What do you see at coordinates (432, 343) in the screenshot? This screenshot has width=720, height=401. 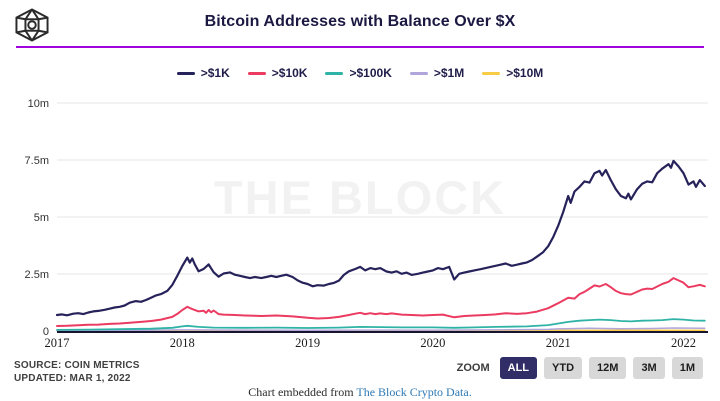 I see `x-tick-label: 2020` at bounding box center [432, 343].